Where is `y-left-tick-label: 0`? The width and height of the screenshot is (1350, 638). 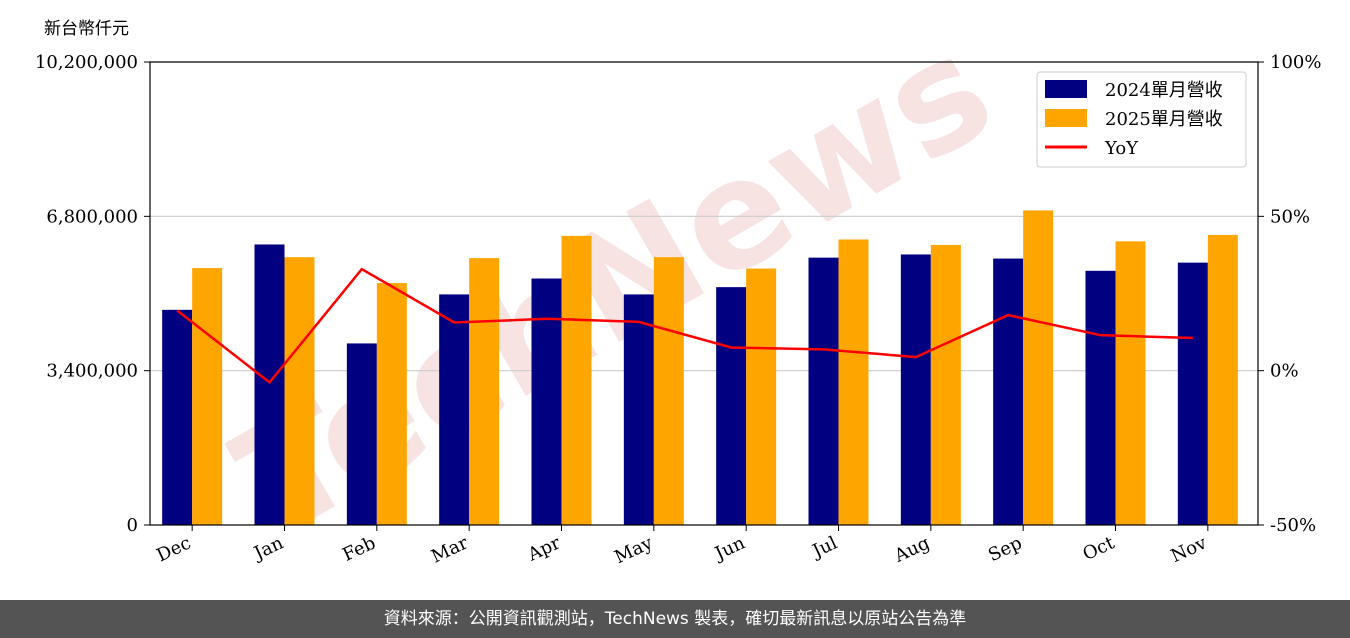
y-left-tick-label: 0 is located at coordinates (132, 525).